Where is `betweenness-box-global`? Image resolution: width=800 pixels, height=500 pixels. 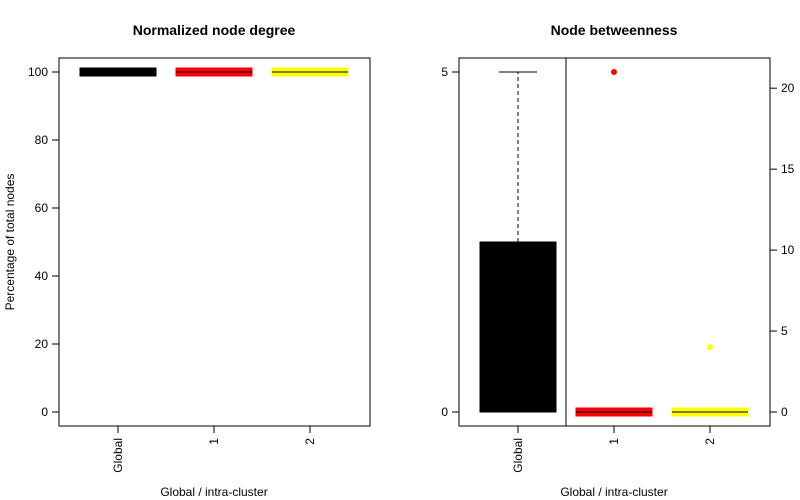 betweenness-box-global is located at coordinates (518, 327).